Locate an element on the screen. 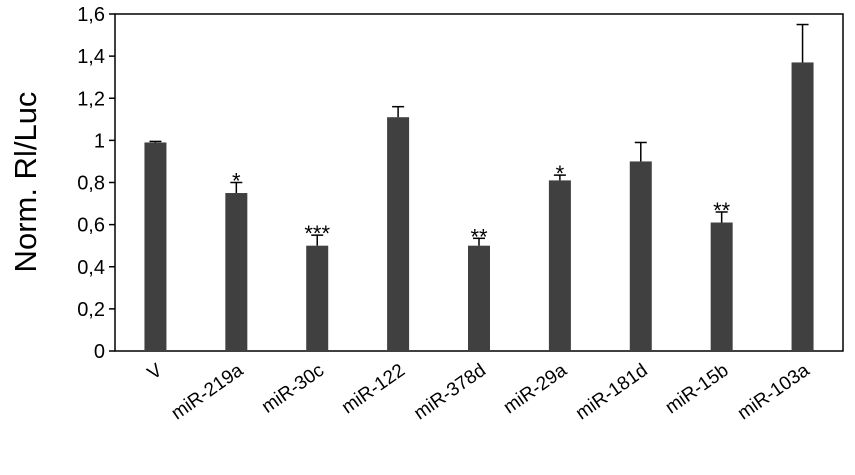 Image resolution: width=855 pixels, height=475 pixels. category-label: miR-29a is located at coordinates (535, 389).